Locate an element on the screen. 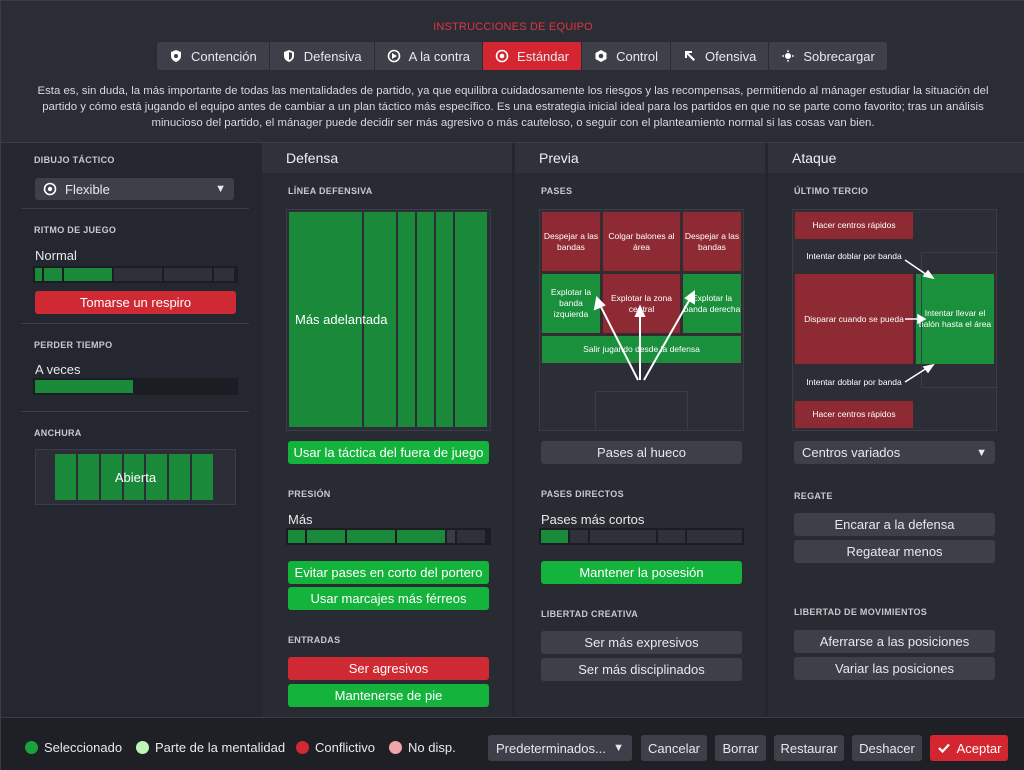 This screenshot has height=770, width=1024. tighter-marking-button: Usar marcajes más férreos is located at coordinates (388, 598).